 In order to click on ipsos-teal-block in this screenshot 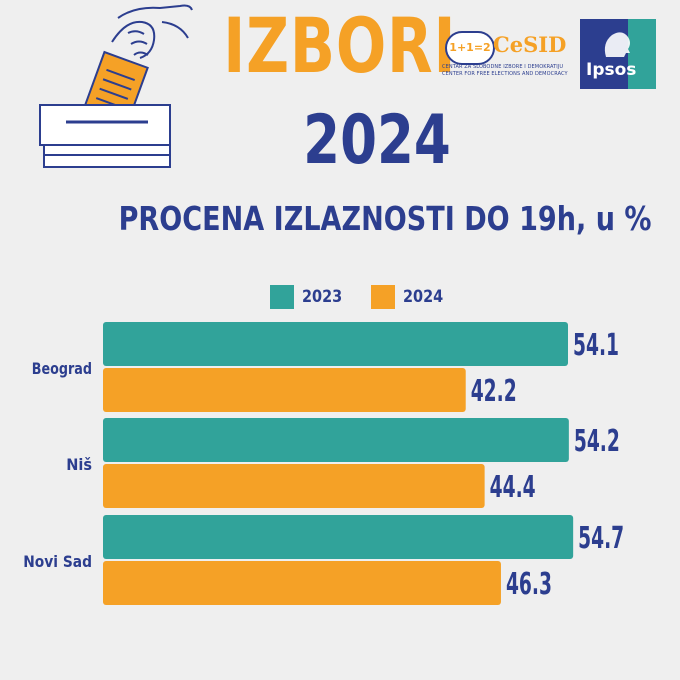, I will do `click(642, 54)`.